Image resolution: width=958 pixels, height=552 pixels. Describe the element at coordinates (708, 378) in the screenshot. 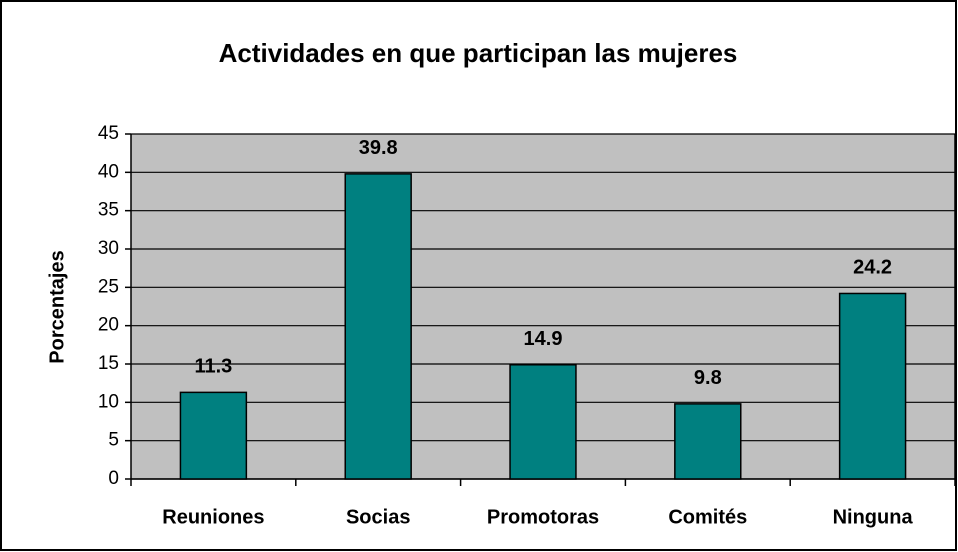

I see `data-label: 9.8` at that location.